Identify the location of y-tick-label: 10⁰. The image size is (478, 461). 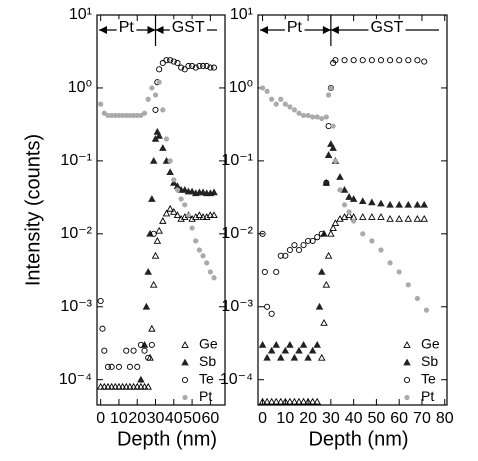
(241, 87).